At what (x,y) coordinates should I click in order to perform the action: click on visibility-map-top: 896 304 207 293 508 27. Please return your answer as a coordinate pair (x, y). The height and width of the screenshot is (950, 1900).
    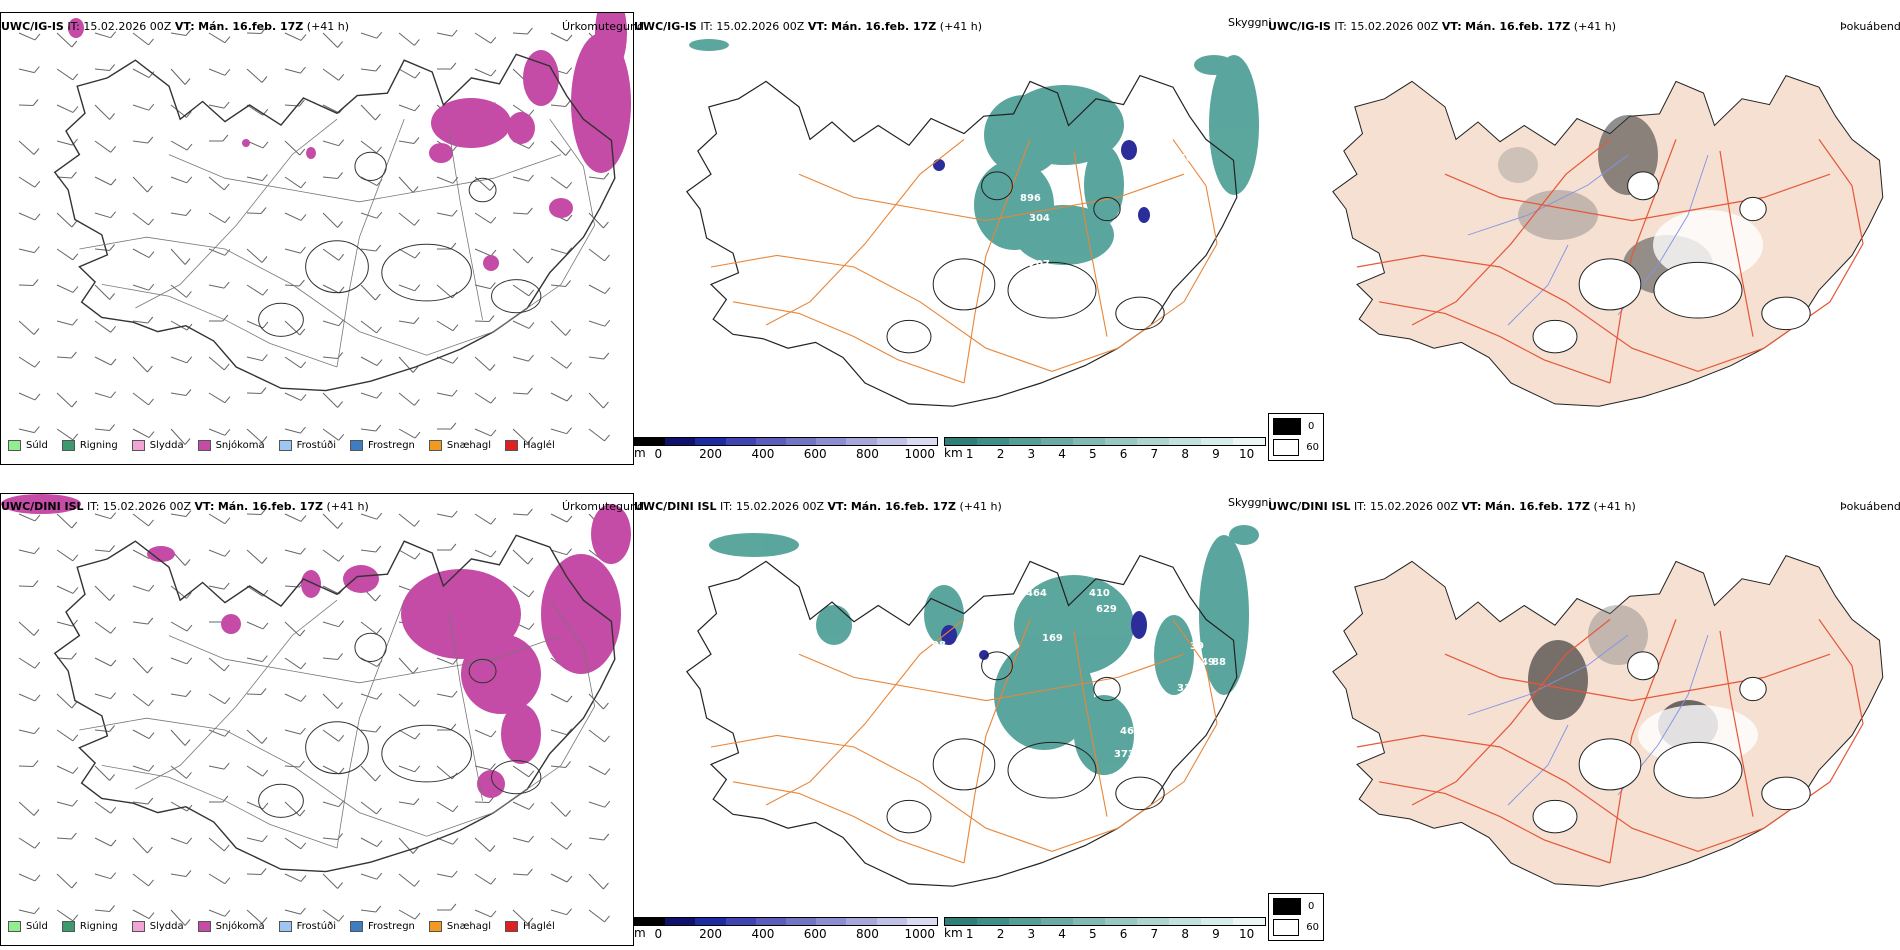
    Looking at the image, I should click on (972, 223).